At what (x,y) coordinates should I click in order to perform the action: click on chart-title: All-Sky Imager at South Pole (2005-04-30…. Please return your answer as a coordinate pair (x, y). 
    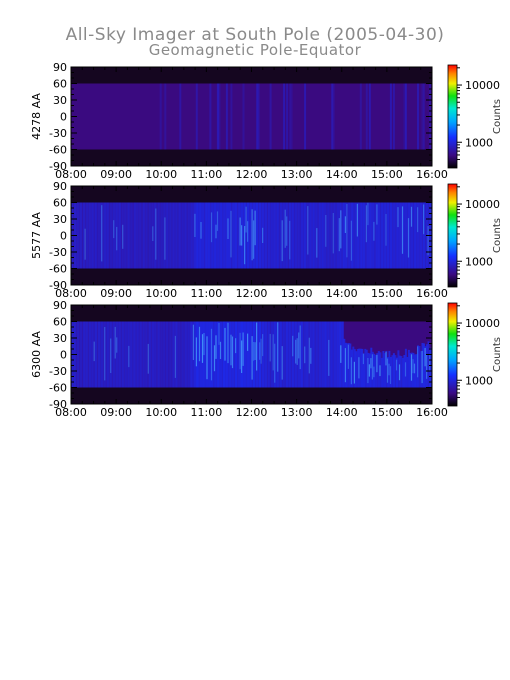
    Looking at the image, I should click on (255, 35).